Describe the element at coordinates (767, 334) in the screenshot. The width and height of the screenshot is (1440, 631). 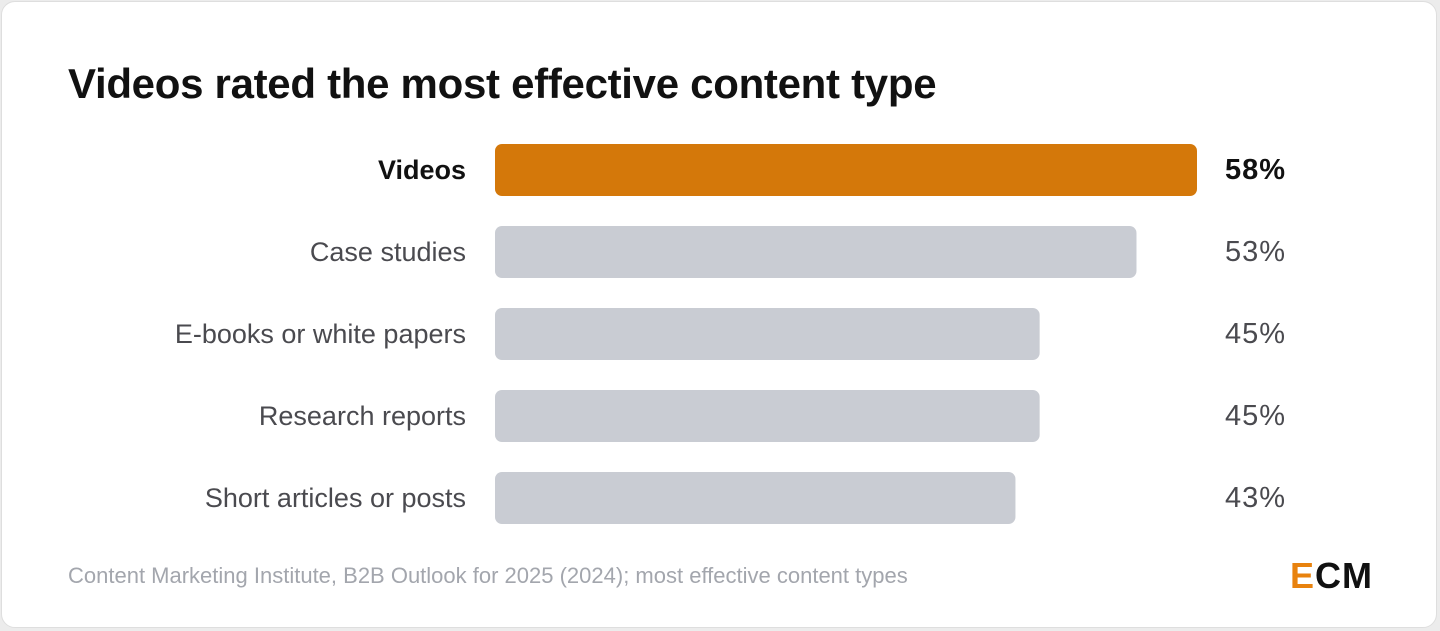
I see `bar-e-books-or-white-papers` at that location.